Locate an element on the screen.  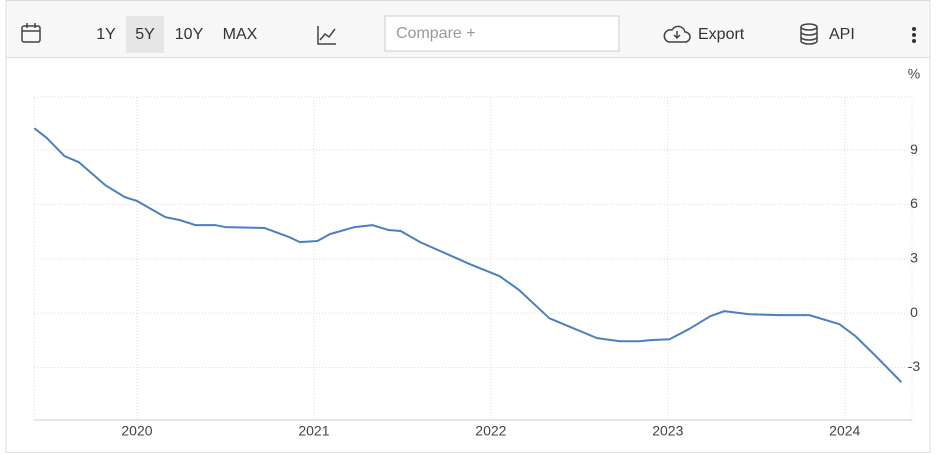
api-button: API is located at coordinates (842, 34).